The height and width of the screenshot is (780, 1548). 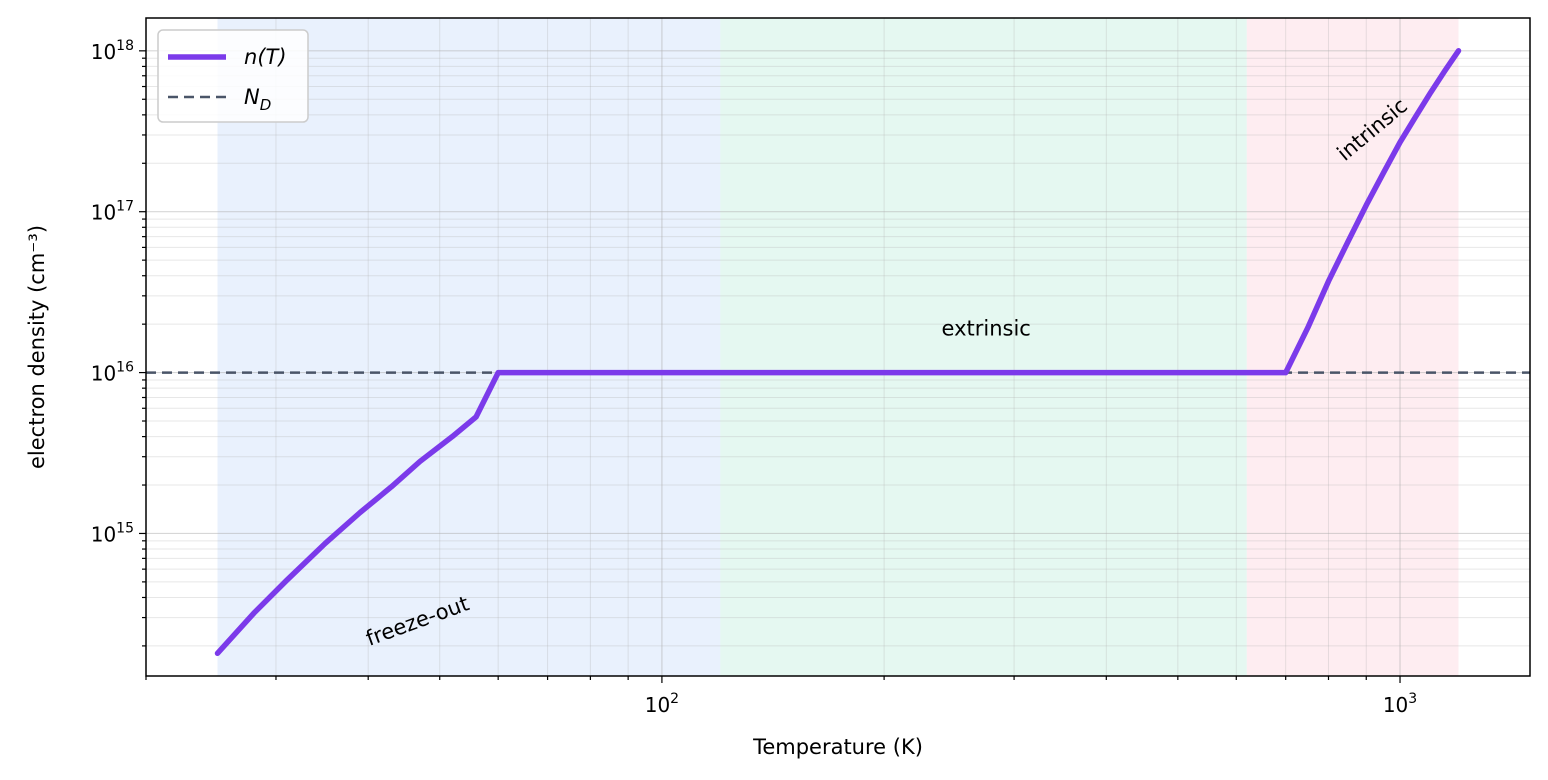 What do you see at coordinates (265, 57) in the screenshot?
I see `legend-label-0: n(T)` at bounding box center [265, 57].